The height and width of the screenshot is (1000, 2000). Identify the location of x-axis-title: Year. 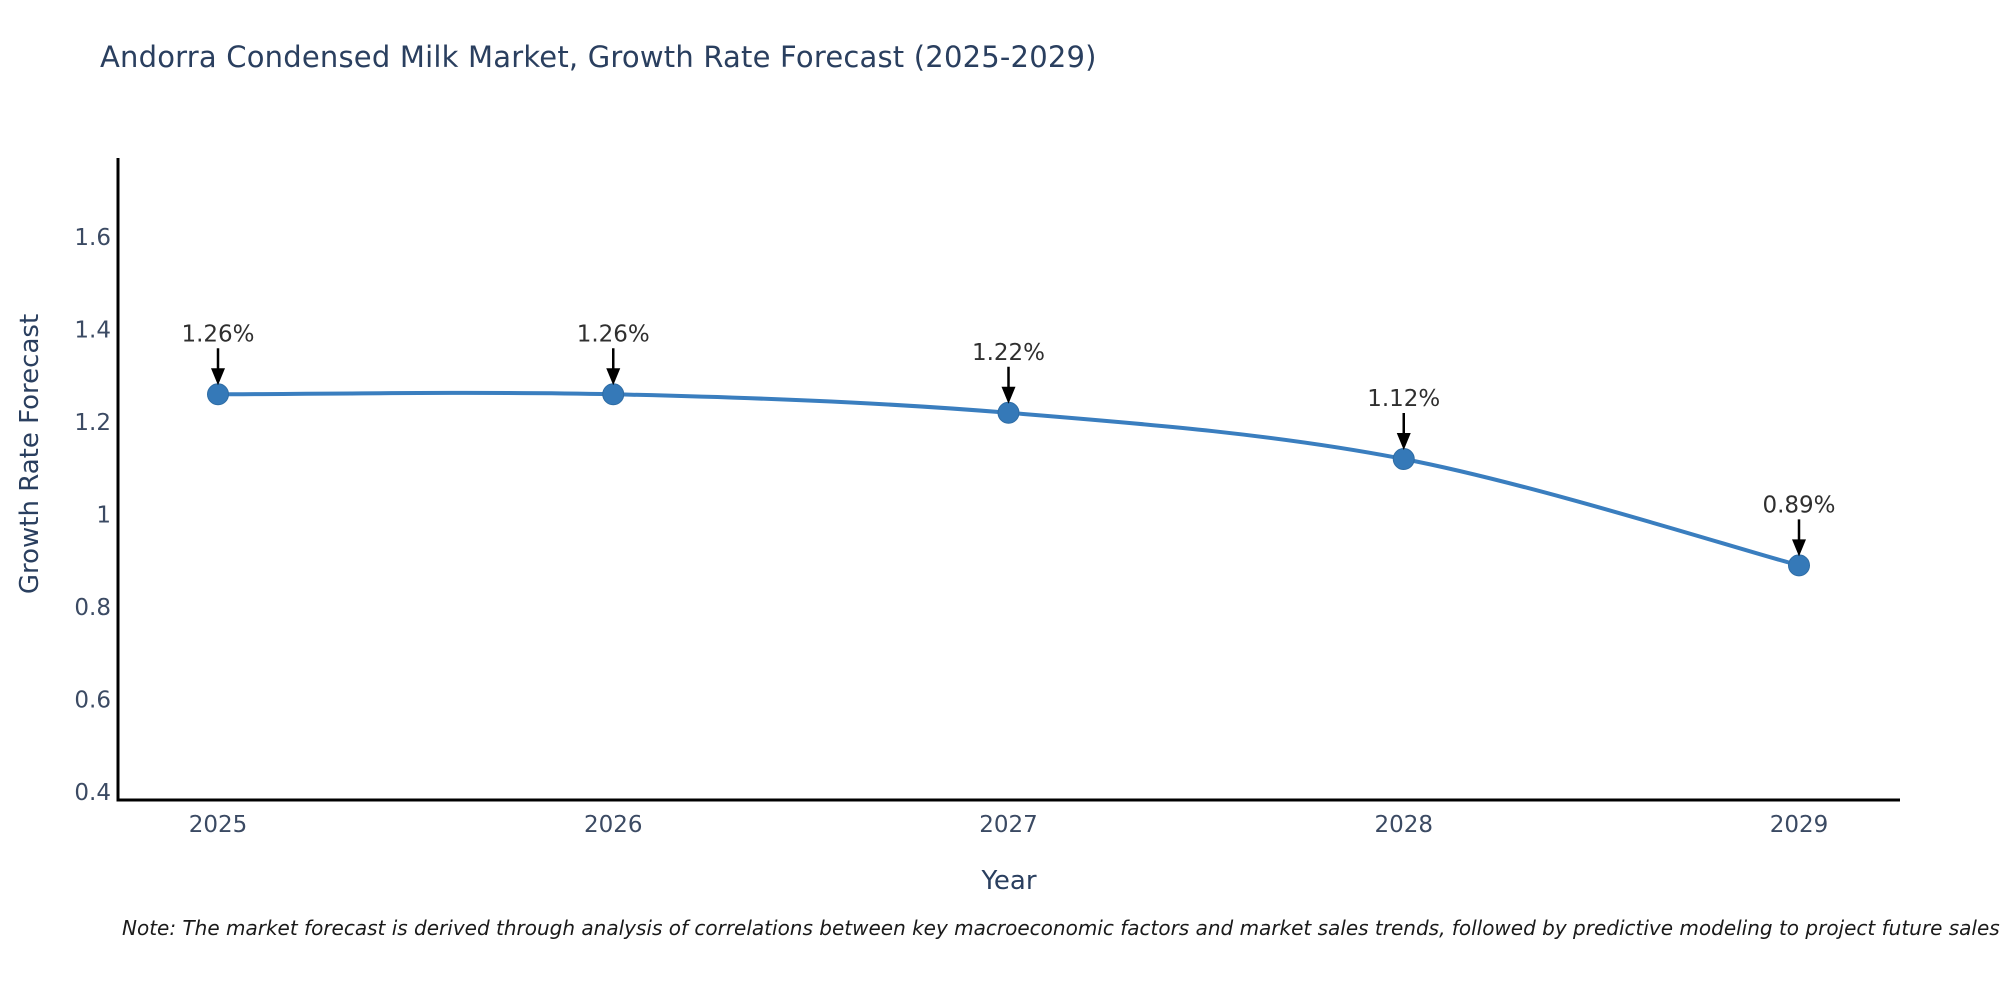
(1009, 881).